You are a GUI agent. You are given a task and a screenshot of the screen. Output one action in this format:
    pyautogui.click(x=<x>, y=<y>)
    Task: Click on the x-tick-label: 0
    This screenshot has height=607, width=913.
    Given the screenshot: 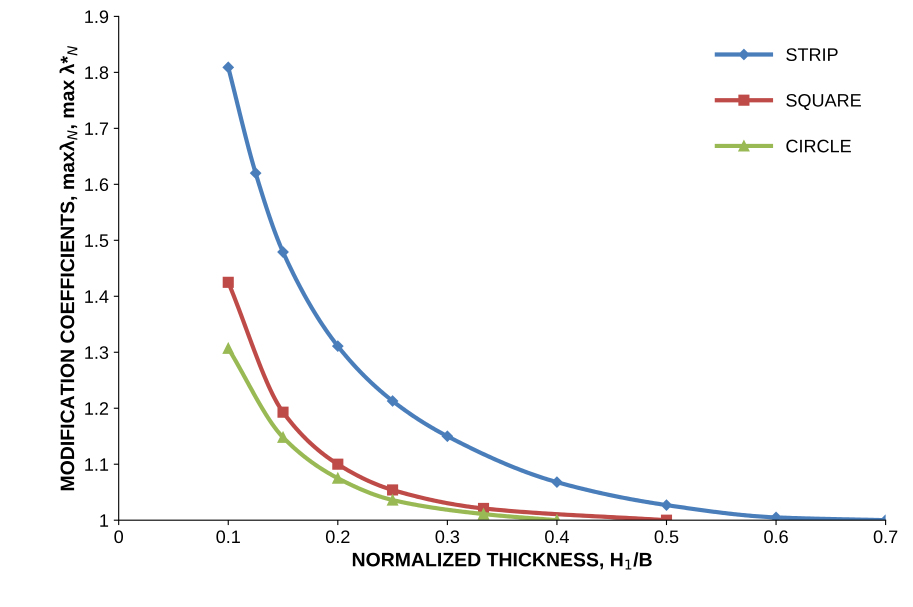 What is the action you would take?
    pyautogui.click(x=119, y=537)
    